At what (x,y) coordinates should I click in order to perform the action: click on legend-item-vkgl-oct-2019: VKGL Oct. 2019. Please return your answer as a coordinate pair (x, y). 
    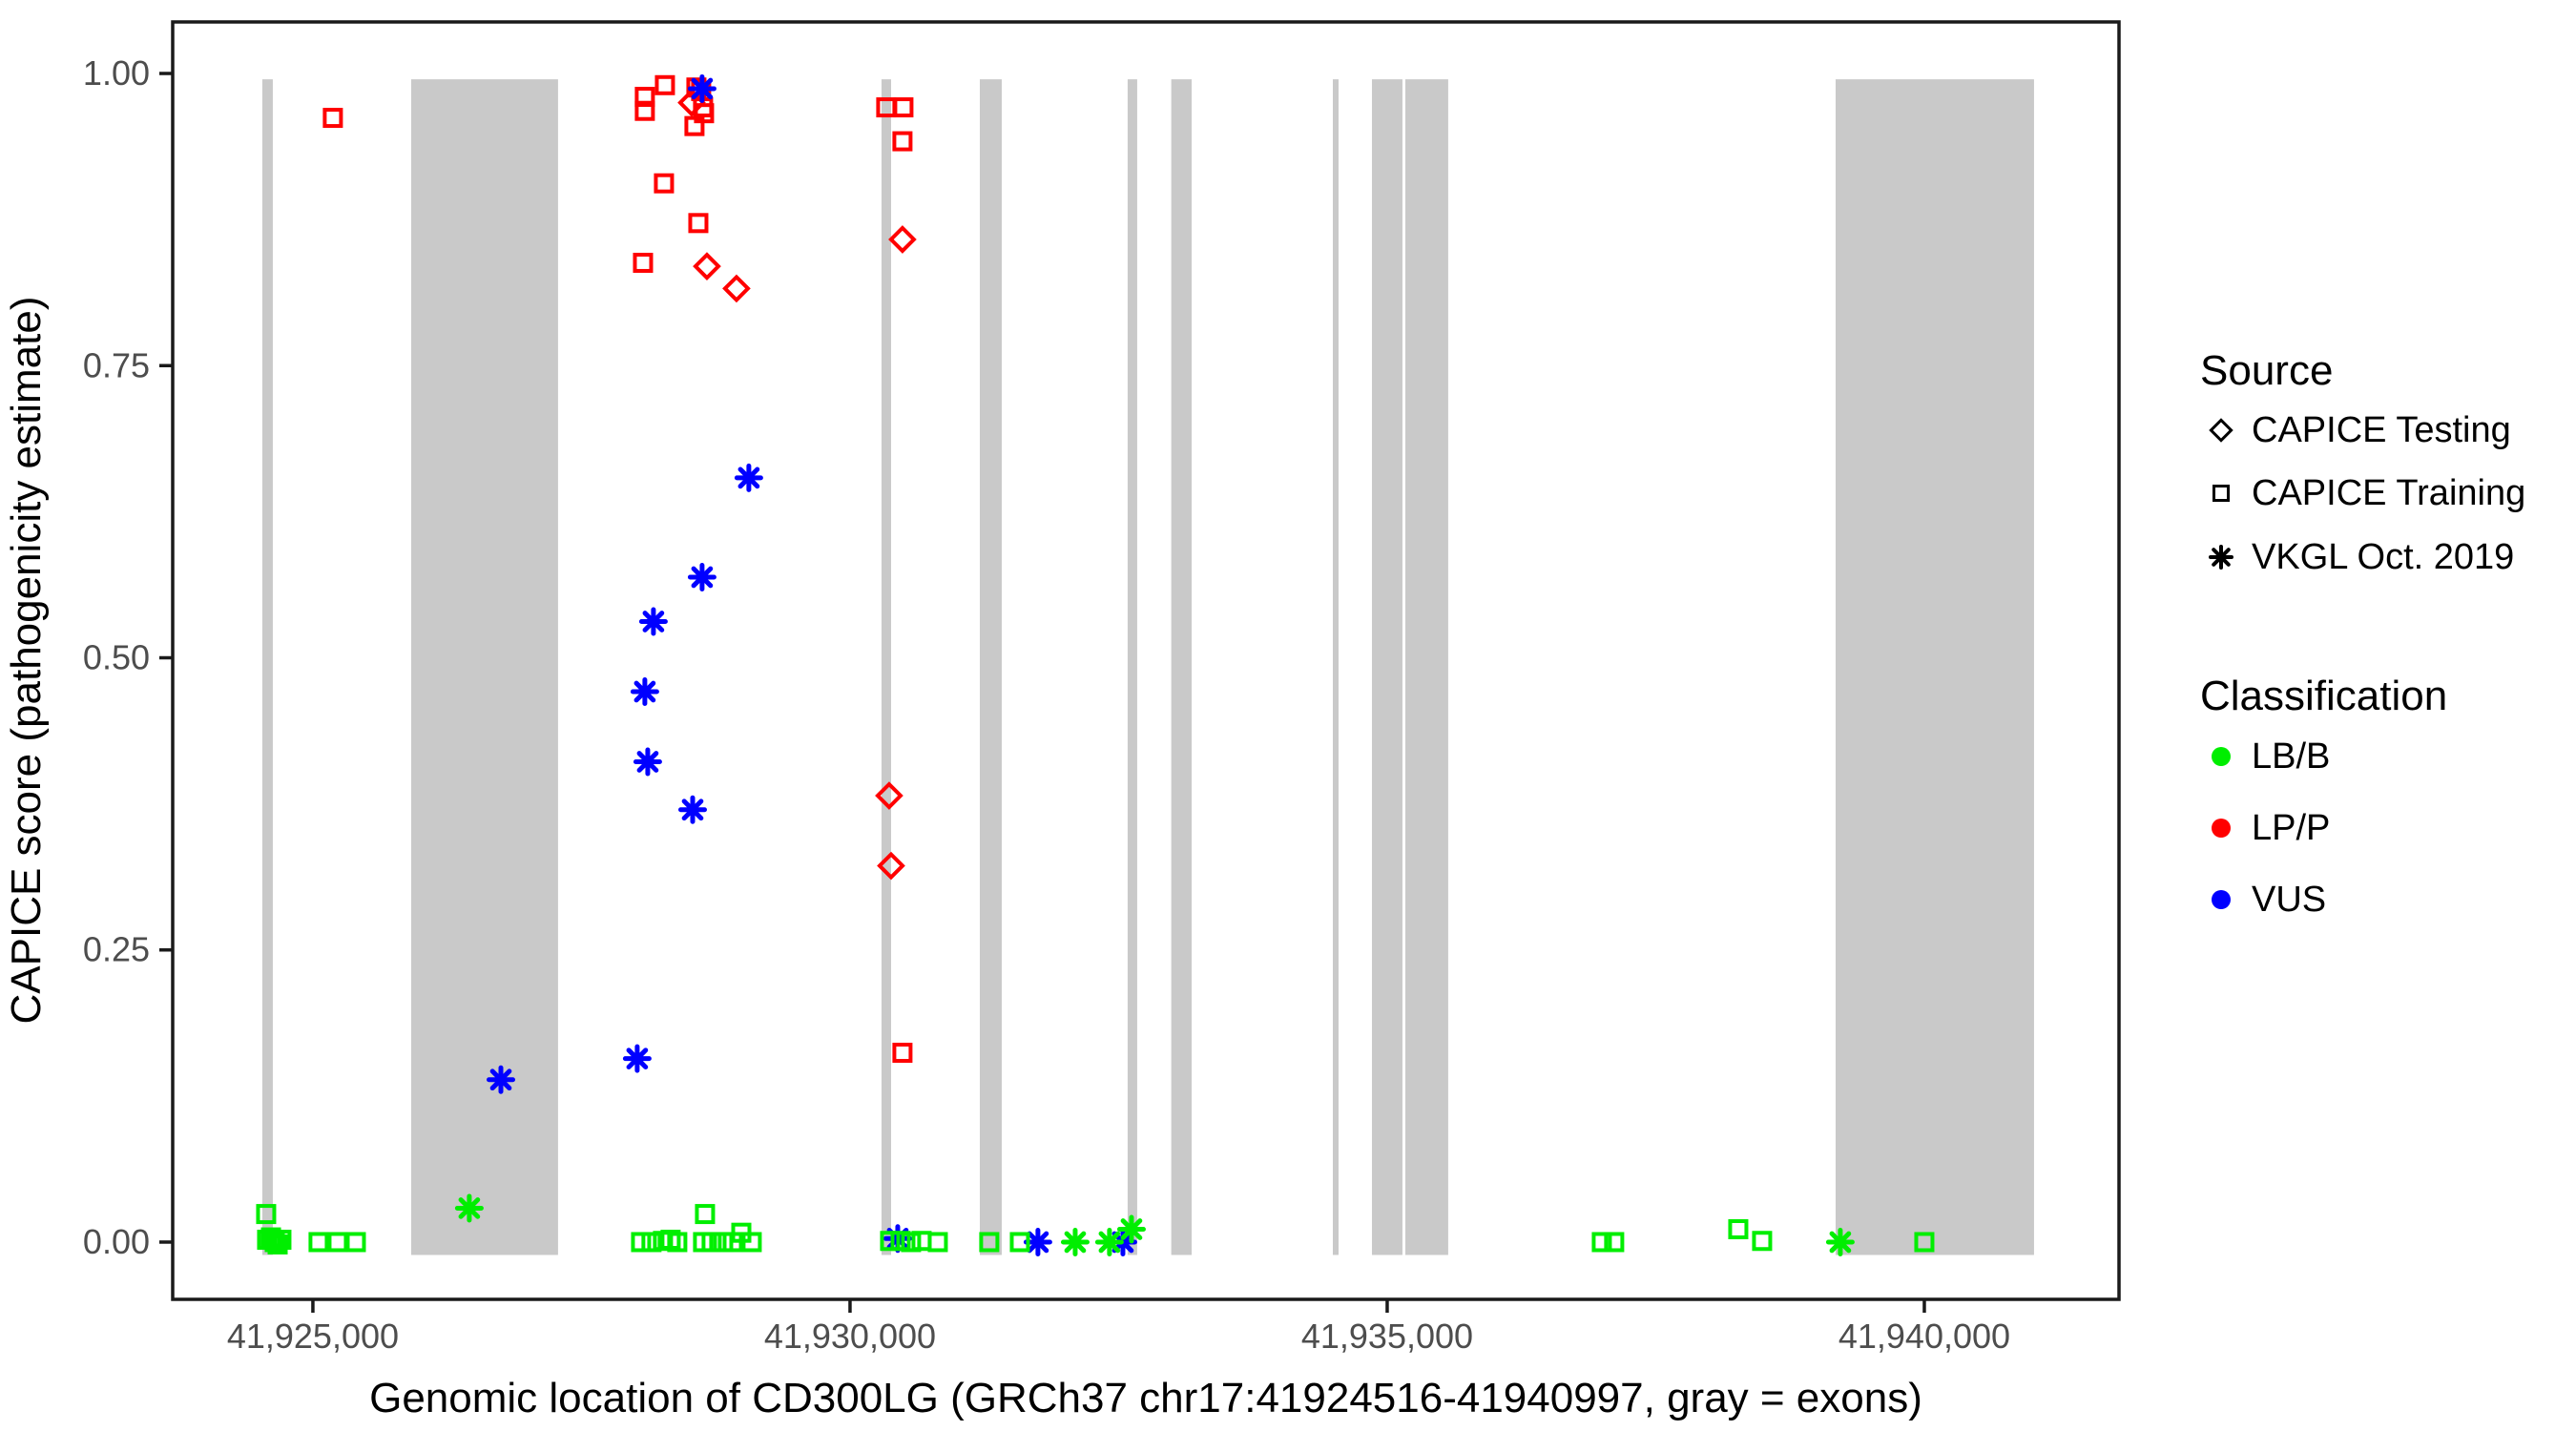
    Looking at the image, I should click on (2357, 557).